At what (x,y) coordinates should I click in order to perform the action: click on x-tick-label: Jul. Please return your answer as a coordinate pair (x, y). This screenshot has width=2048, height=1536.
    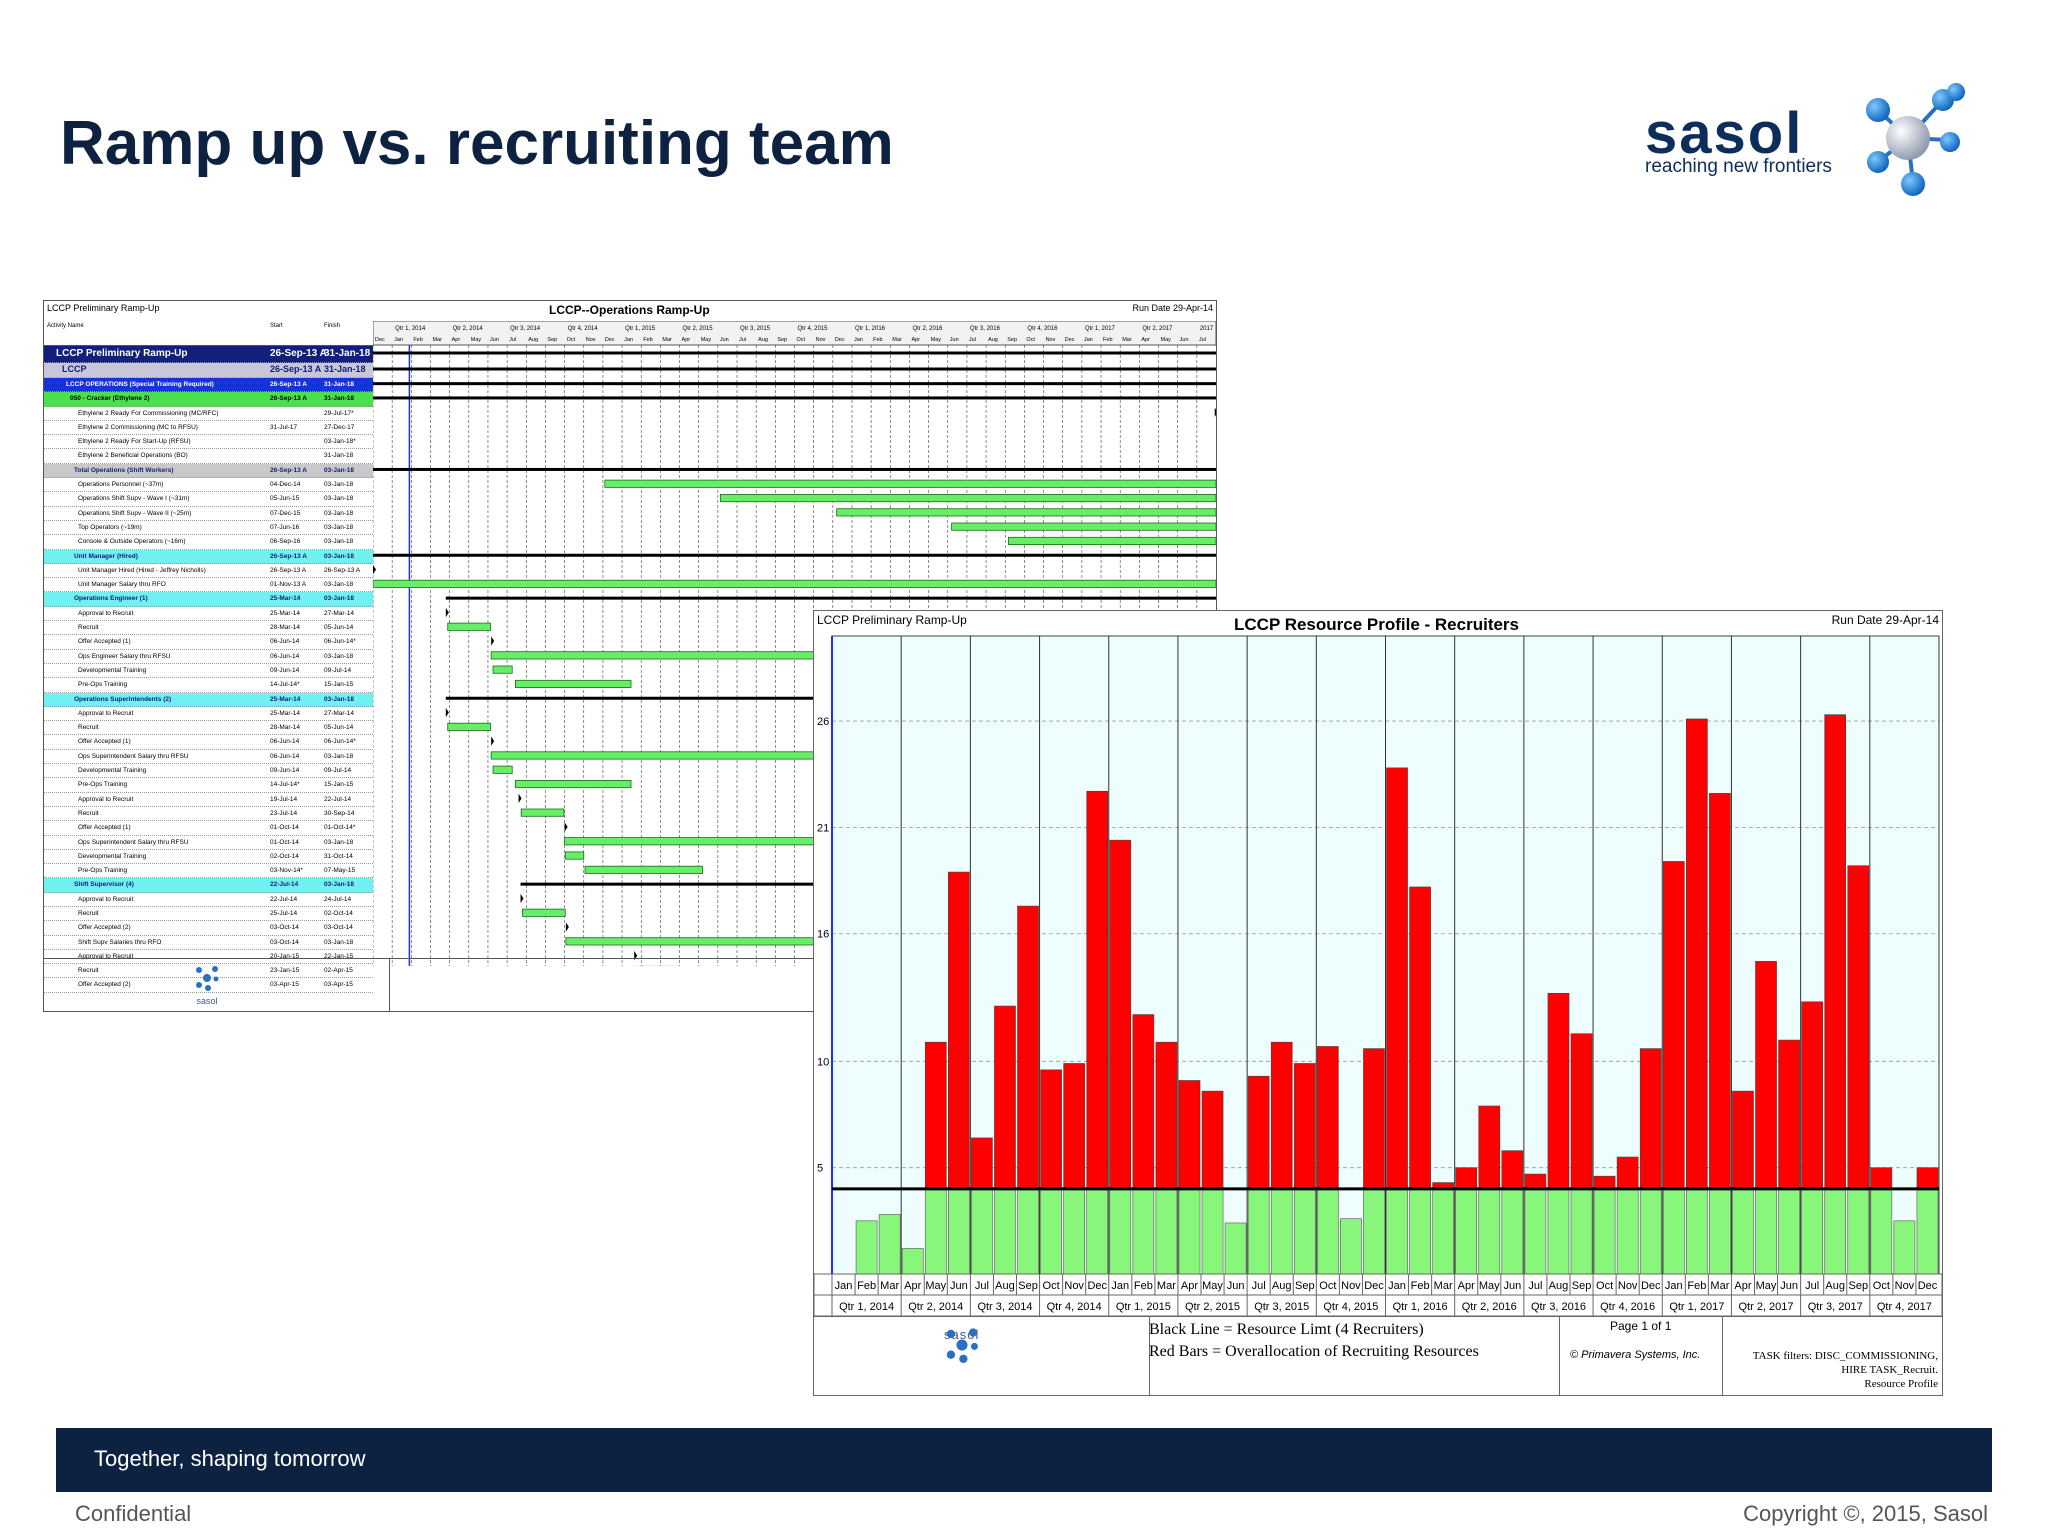
    Looking at the image, I should click on (1812, 1286).